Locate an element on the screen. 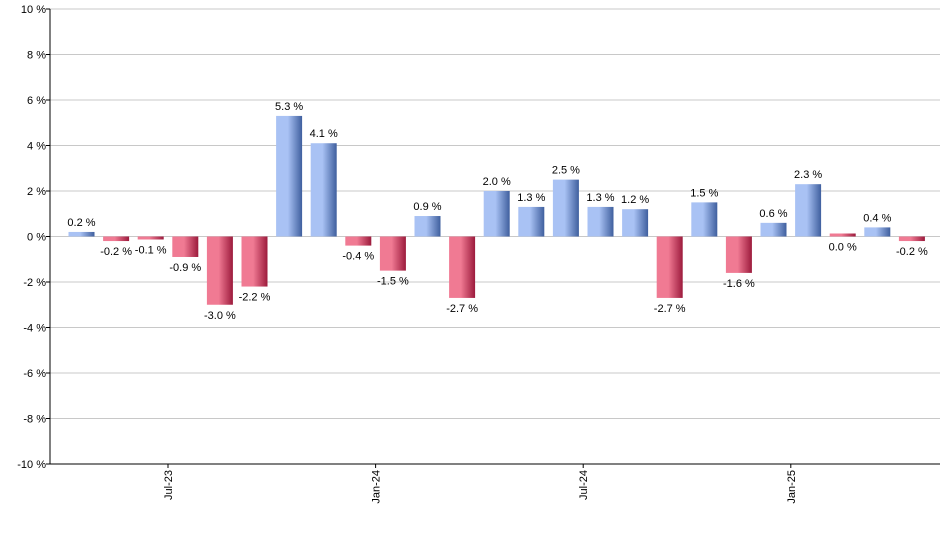 The image size is (940, 550). data-label: 0.6 % is located at coordinates (773, 214).